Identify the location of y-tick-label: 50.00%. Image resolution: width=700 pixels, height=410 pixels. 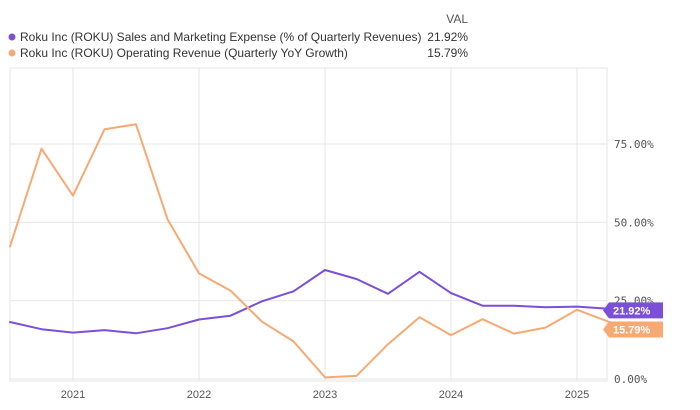
(634, 222).